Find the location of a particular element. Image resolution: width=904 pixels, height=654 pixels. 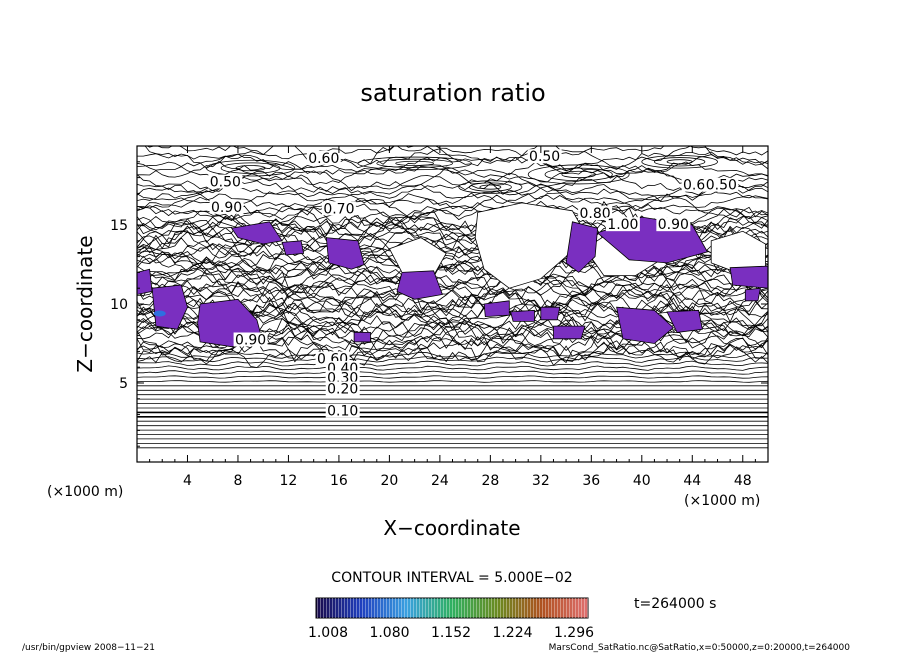

contour-interval-text: CONTOUR INTERVAL = 5.000E−02 is located at coordinates (451, 578).